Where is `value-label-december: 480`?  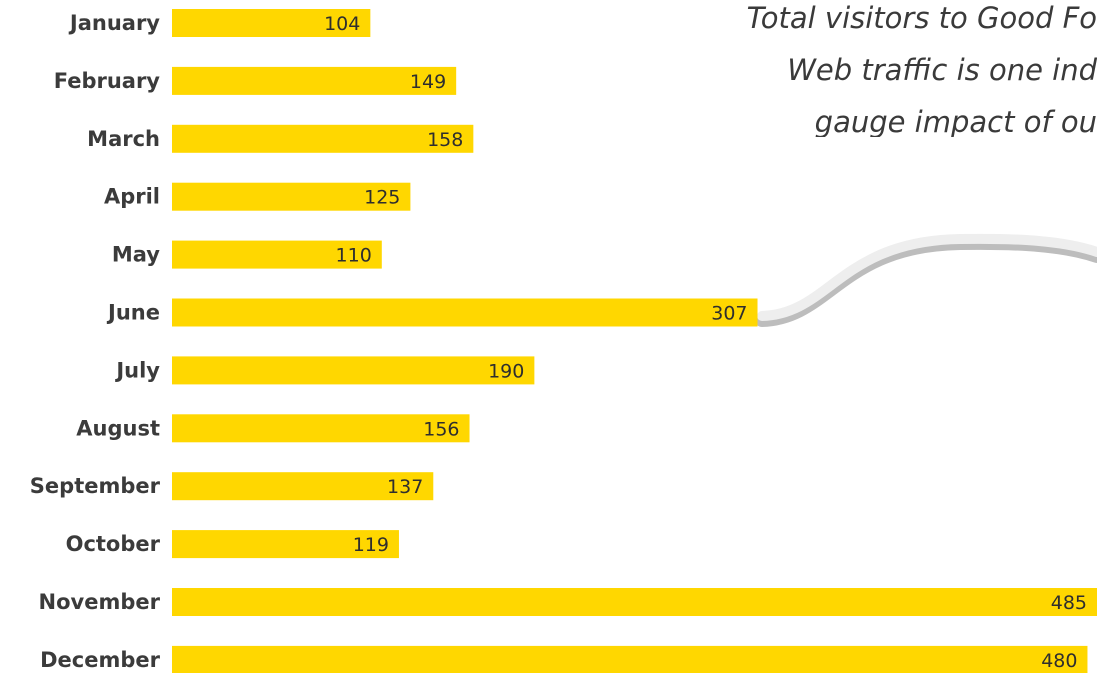 value-label-december: 480 is located at coordinates (1059, 661).